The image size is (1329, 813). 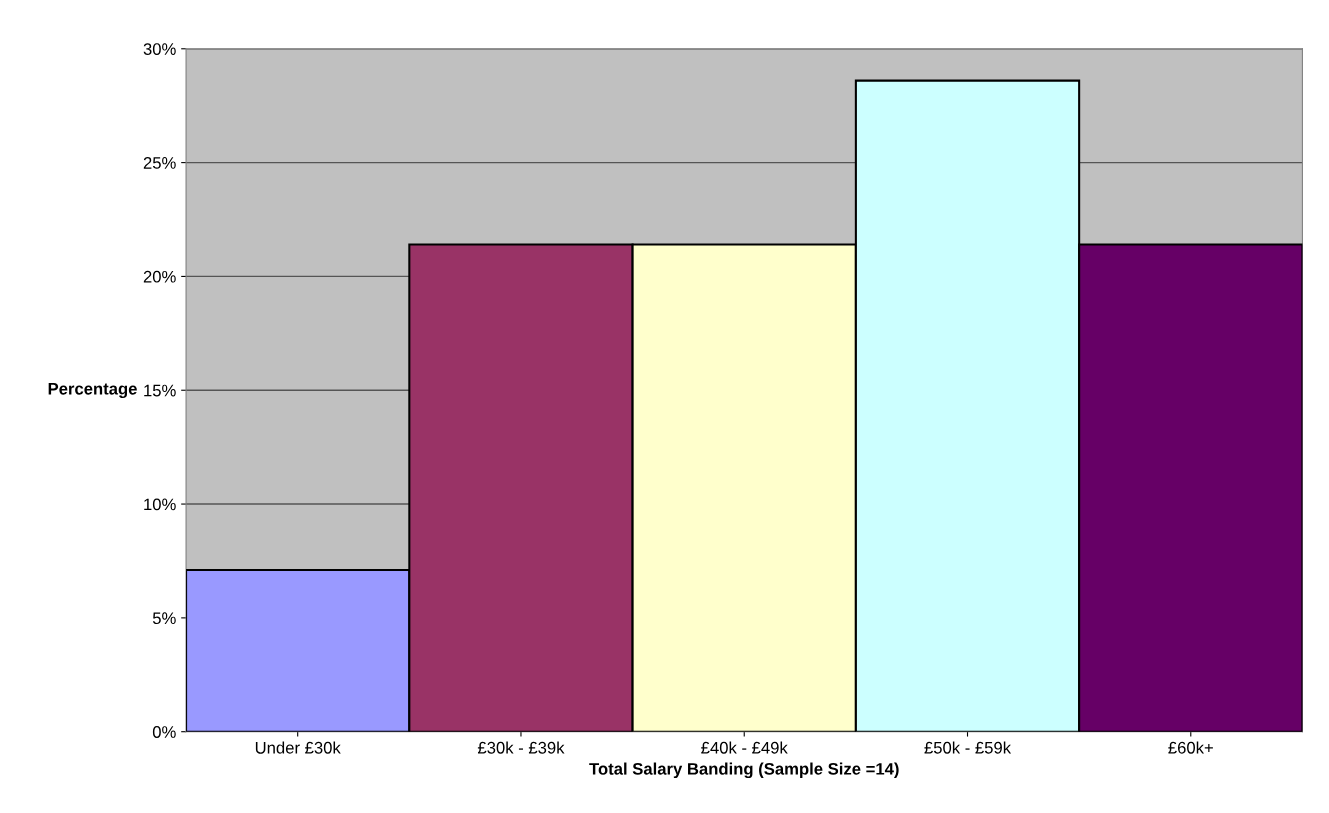 What do you see at coordinates (159, 163) in the screenshot?
I see `y-tick-label: 25%` at bounding box center [159, 163].